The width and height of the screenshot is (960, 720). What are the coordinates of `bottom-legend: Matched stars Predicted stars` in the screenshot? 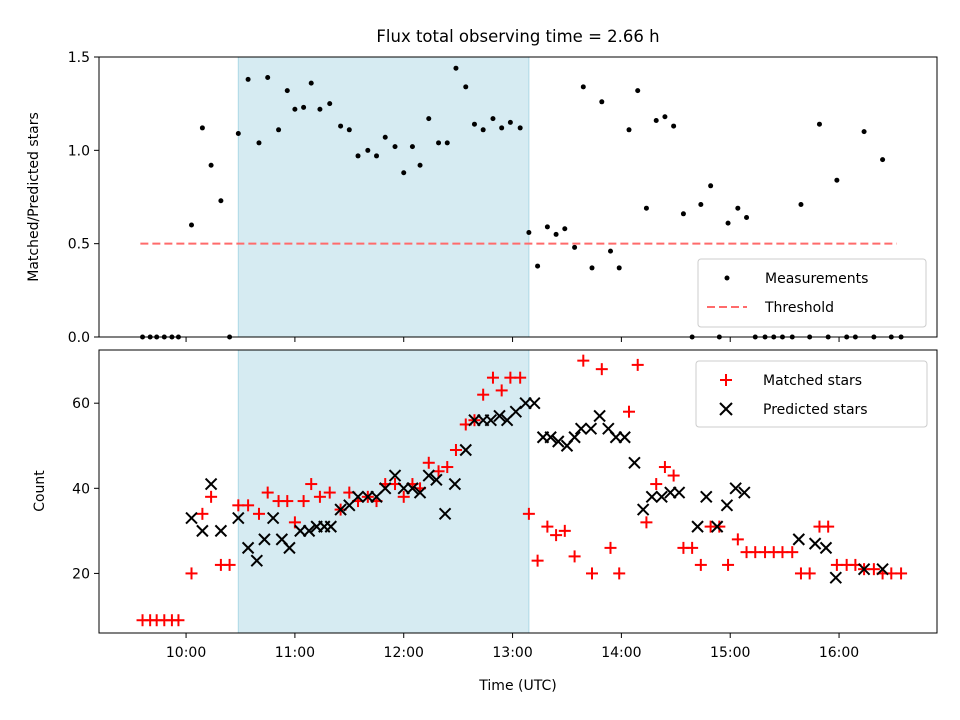 It's located at (811, 394).